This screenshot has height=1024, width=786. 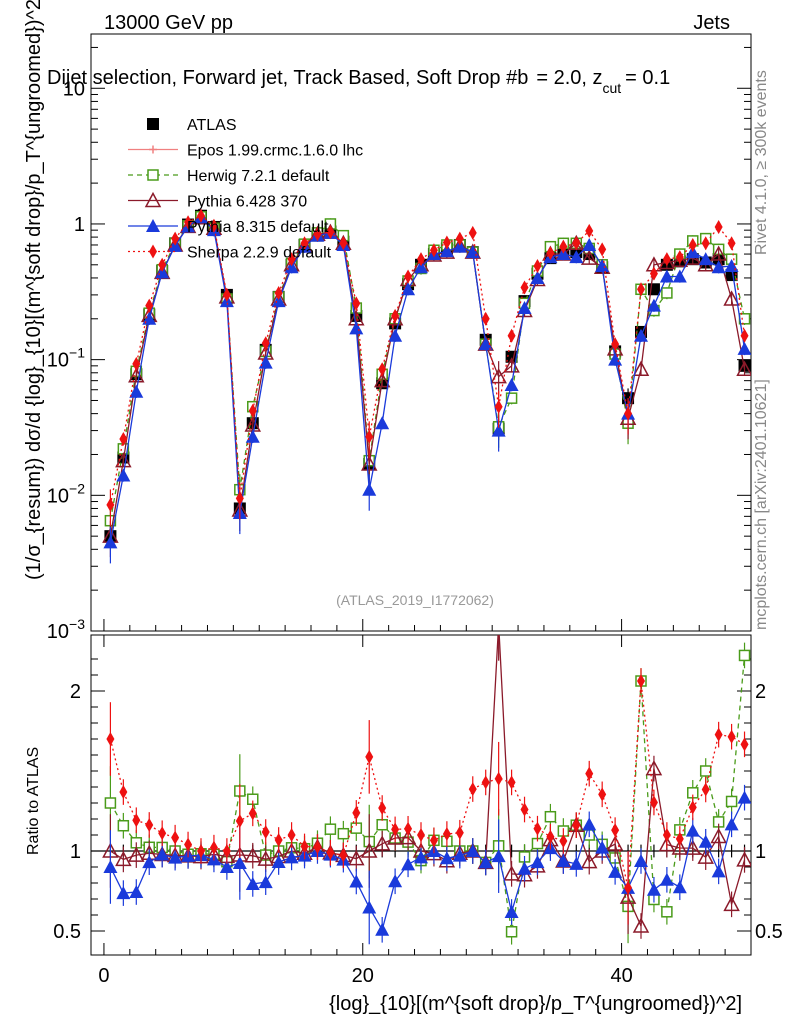 I want to click on plot-title-end: = 0.1, so click(x=647, y=78).